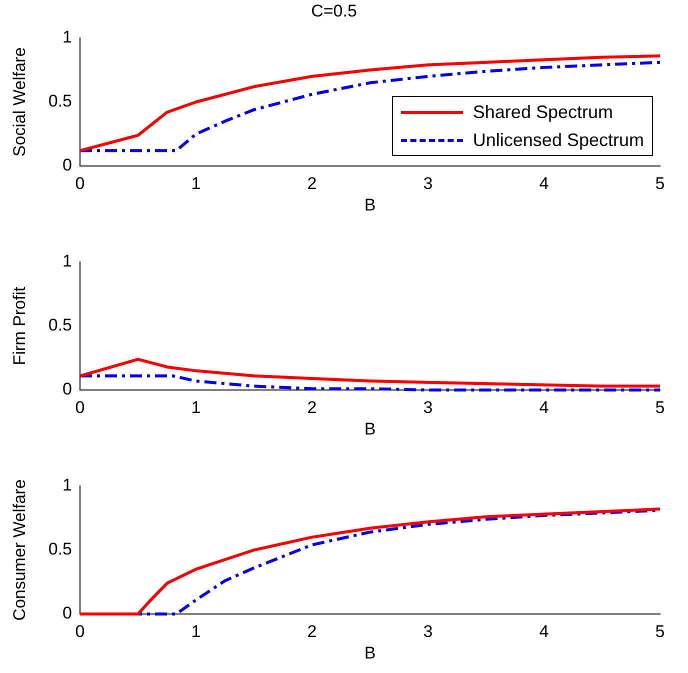 This screenshot has width=688, height=673. What do you see at coordinates (558, 140) in the screenshot?
I see `legend-label: Unlicensed Spectrum` at bounding box center [558, 140].